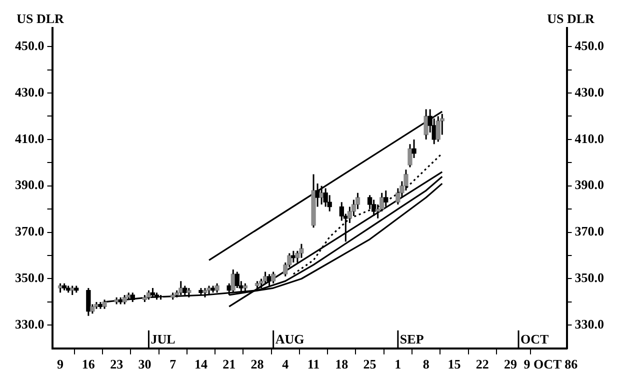  I want to click on y2-tick-label: 390.0, so click(589, 184).